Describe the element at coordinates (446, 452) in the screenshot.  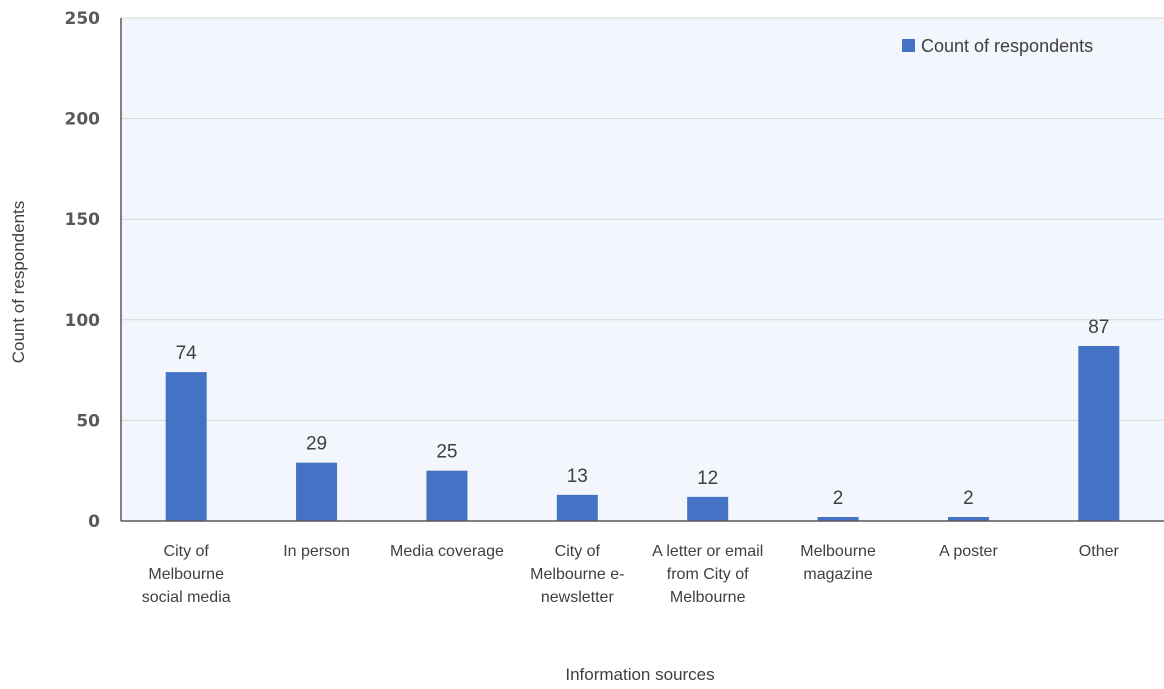
I see `data-label: 25` at that location.